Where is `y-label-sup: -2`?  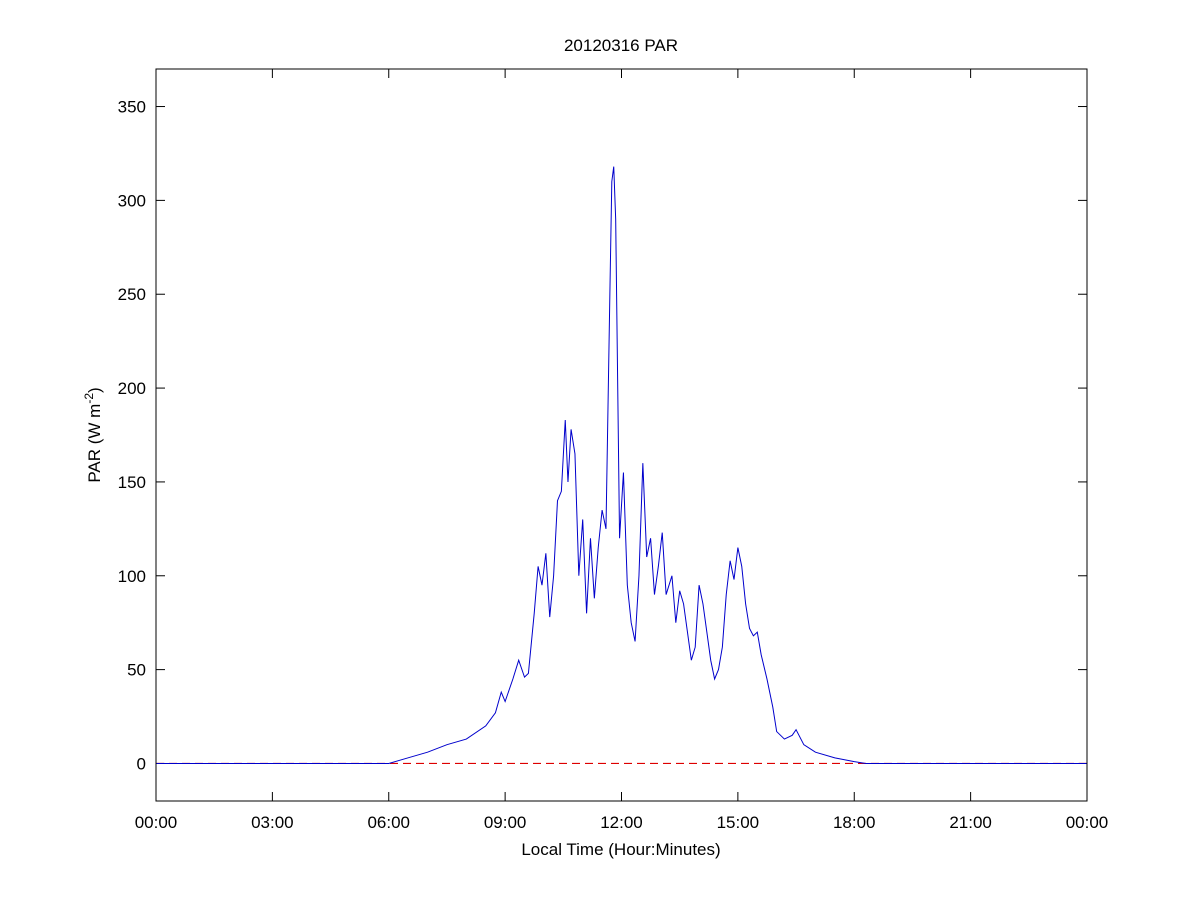 y-label-sup: -2 is located at coordinates (89, 398).